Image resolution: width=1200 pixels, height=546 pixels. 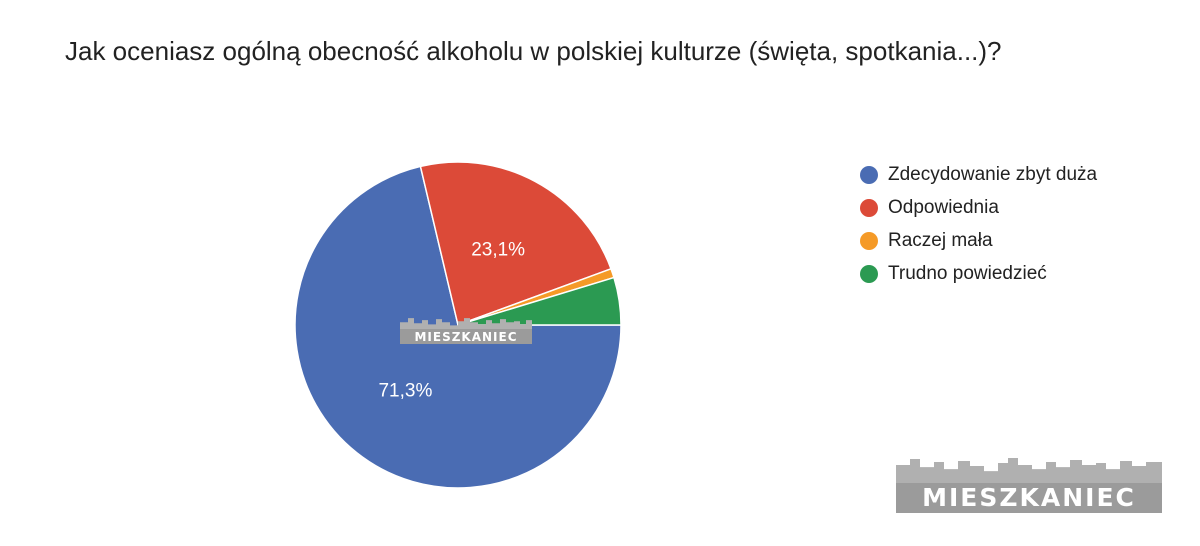 I want to click on watermark-logo-corner: MIESZKANIEC, so click(x=1029, y=484).